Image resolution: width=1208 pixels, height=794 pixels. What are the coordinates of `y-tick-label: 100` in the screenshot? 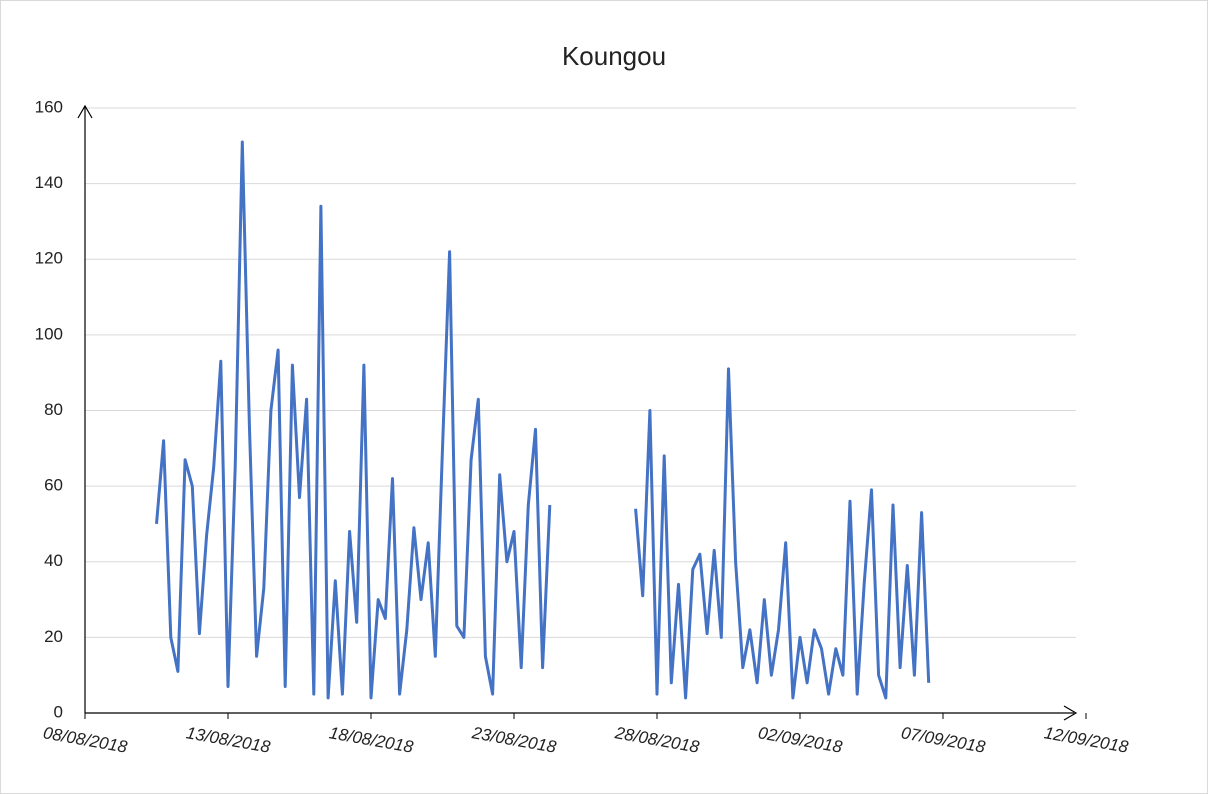 It's located at (49, 333).